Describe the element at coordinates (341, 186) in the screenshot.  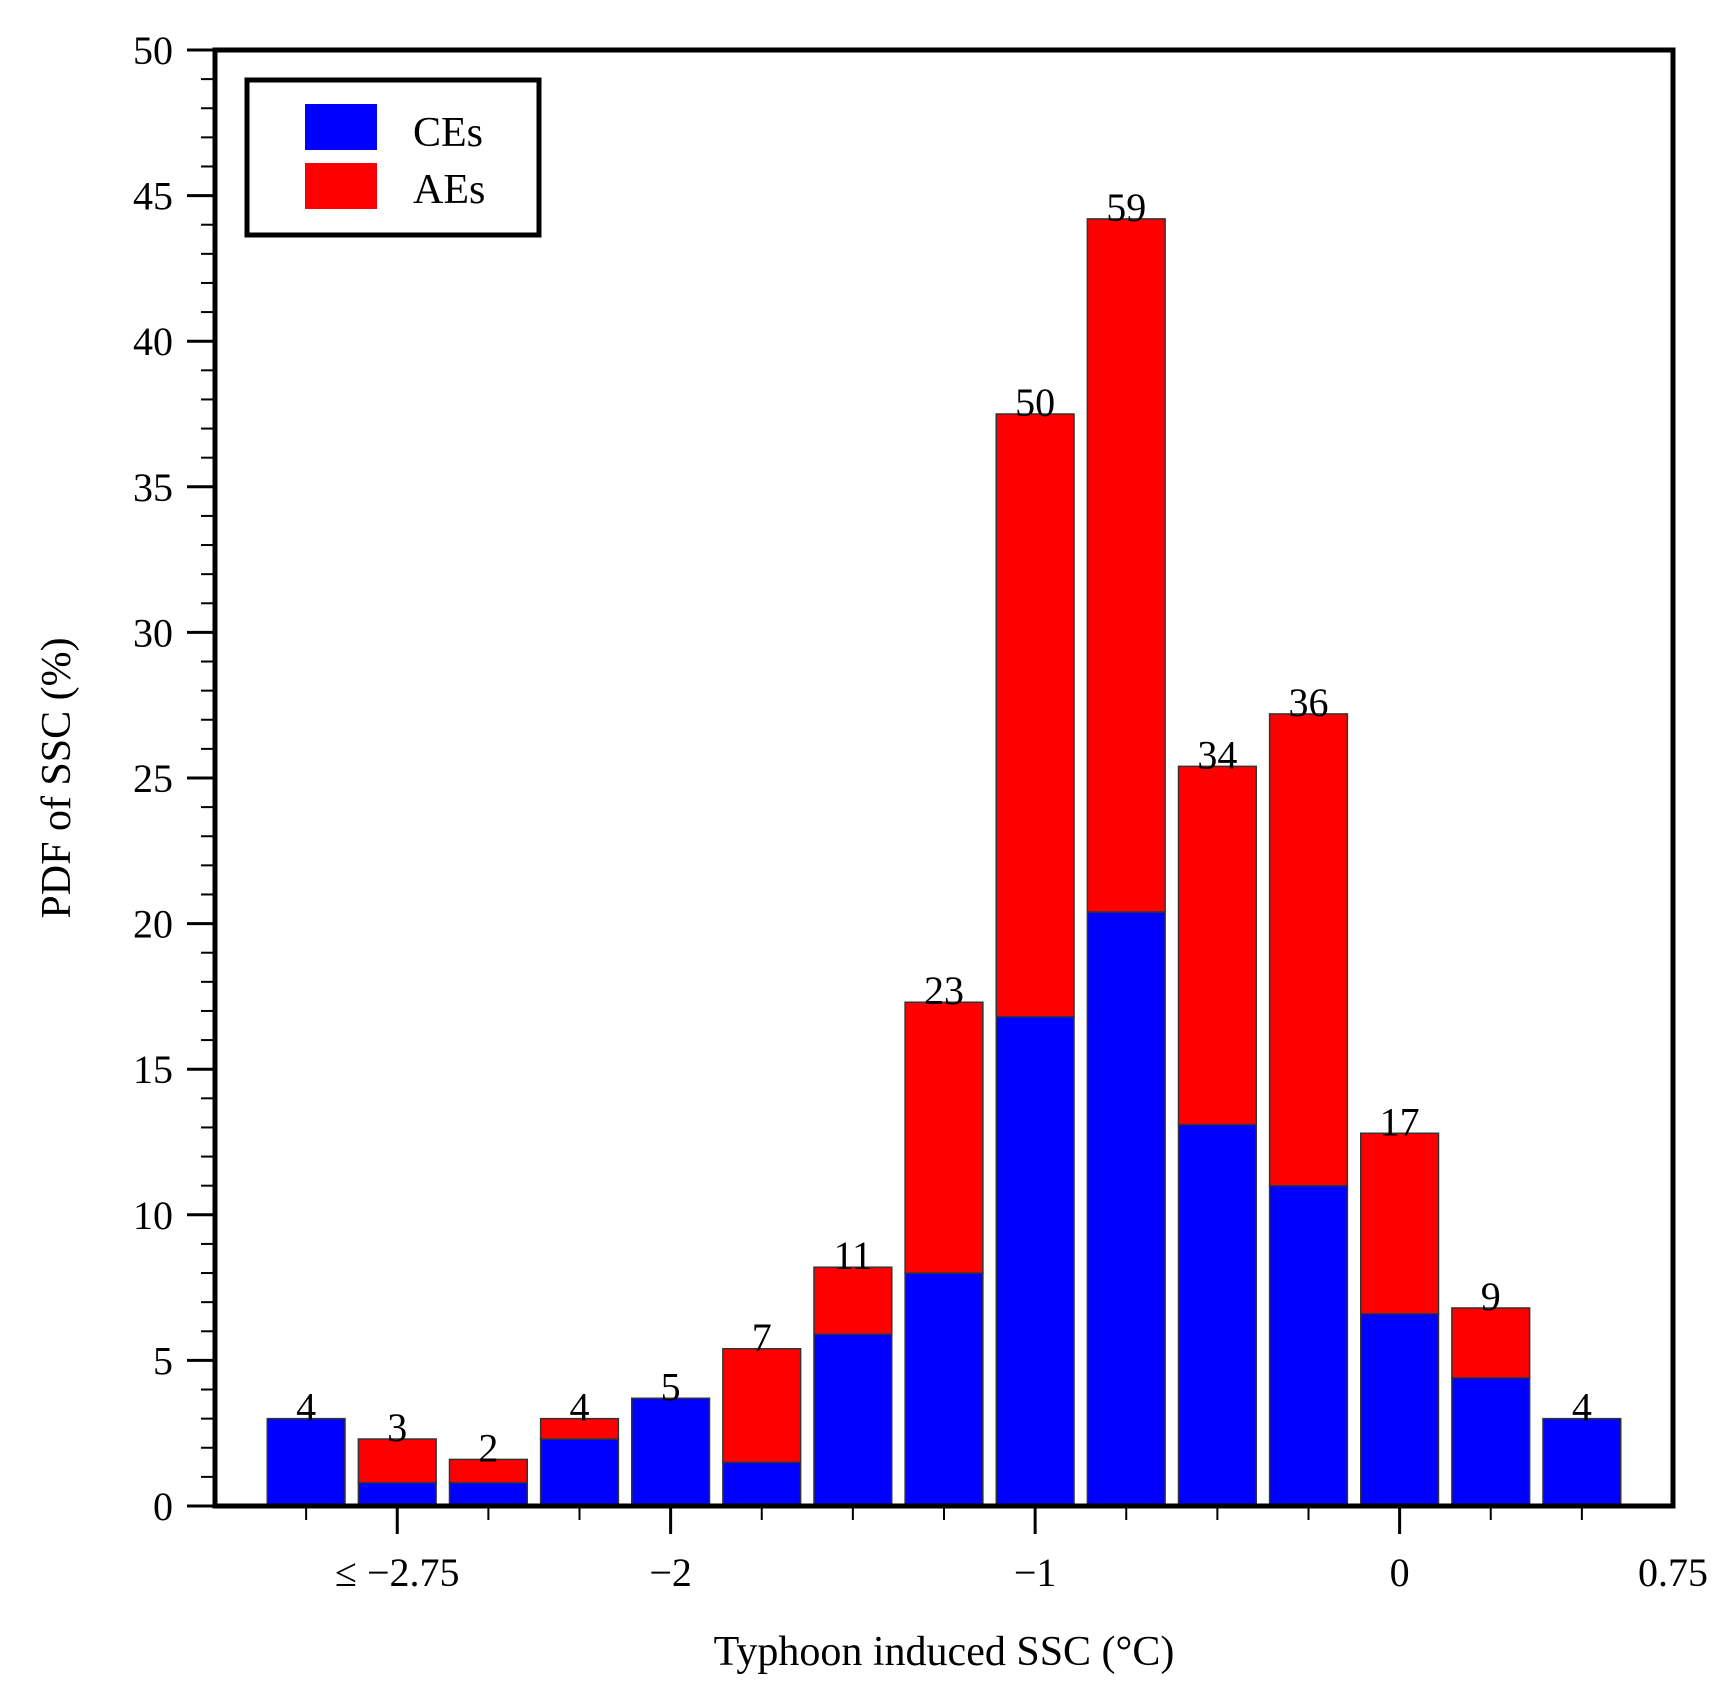
I see `legend-swatch-aes` at that location.